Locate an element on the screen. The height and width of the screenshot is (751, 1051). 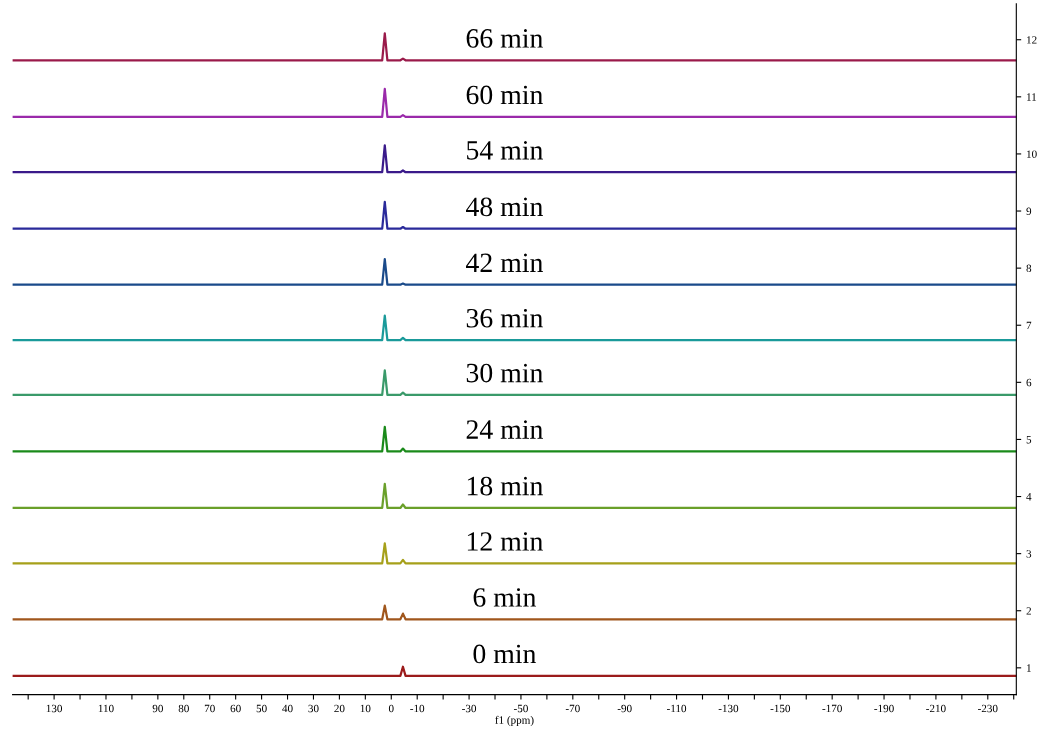
x-tick-label: -70 is located at coordinates (572, 708).